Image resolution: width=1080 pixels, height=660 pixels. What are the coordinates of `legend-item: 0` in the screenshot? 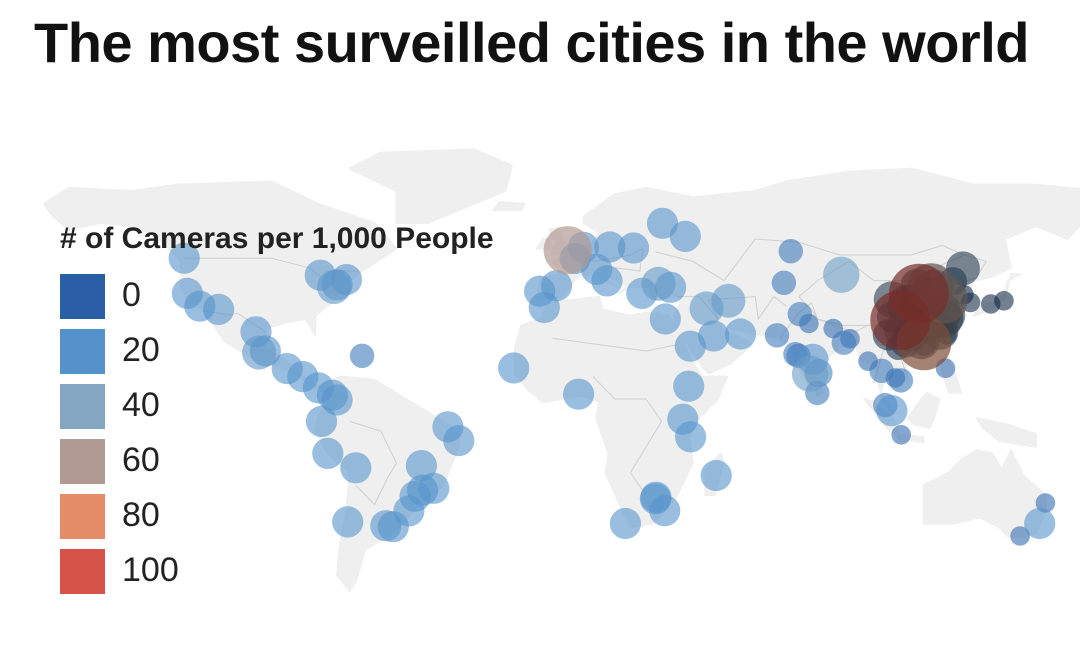 It's located at (277, 301).